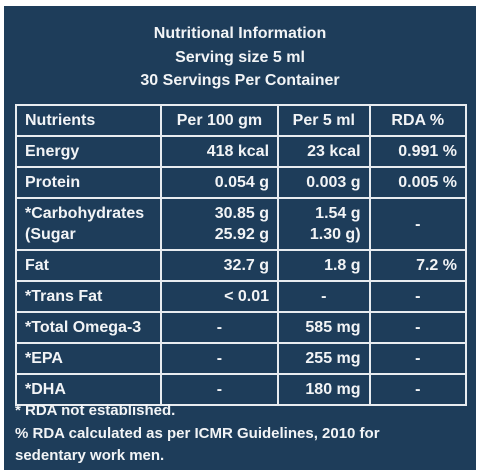 This screenshot has width=480, height=474. What do you see at coordinates (88, 265) in the screenshot?
I see `table-cell: Fat` at bounding box center [88, 265].